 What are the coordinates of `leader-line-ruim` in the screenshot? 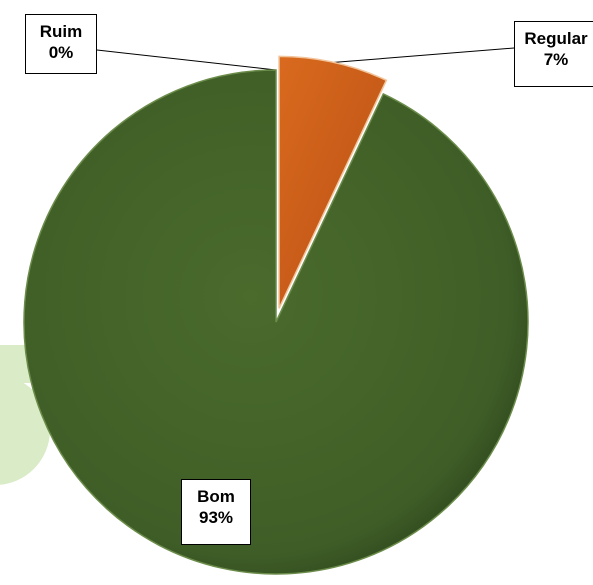 It's located at (186, 60).